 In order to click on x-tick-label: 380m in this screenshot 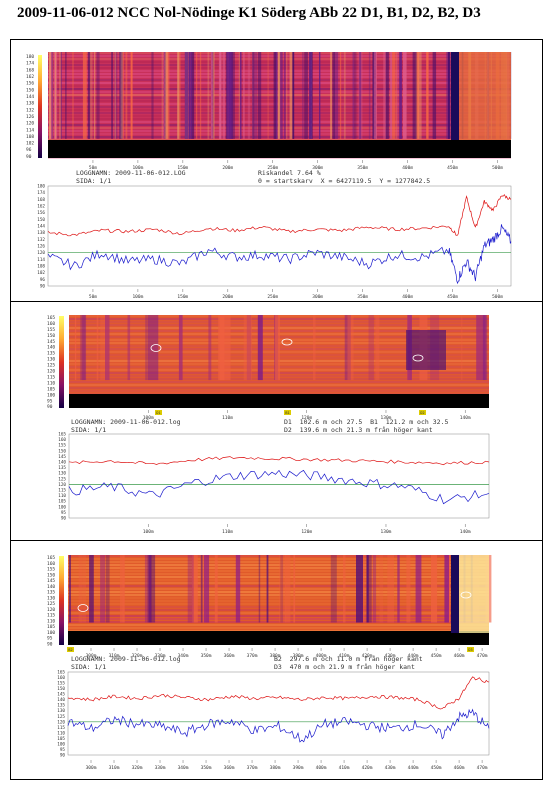, I will do `click(275, 768)`.